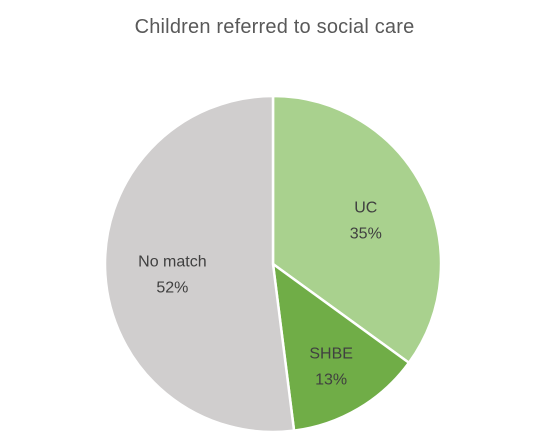  I want to click on slice-value-shbe: 13%, so click(331, 379).